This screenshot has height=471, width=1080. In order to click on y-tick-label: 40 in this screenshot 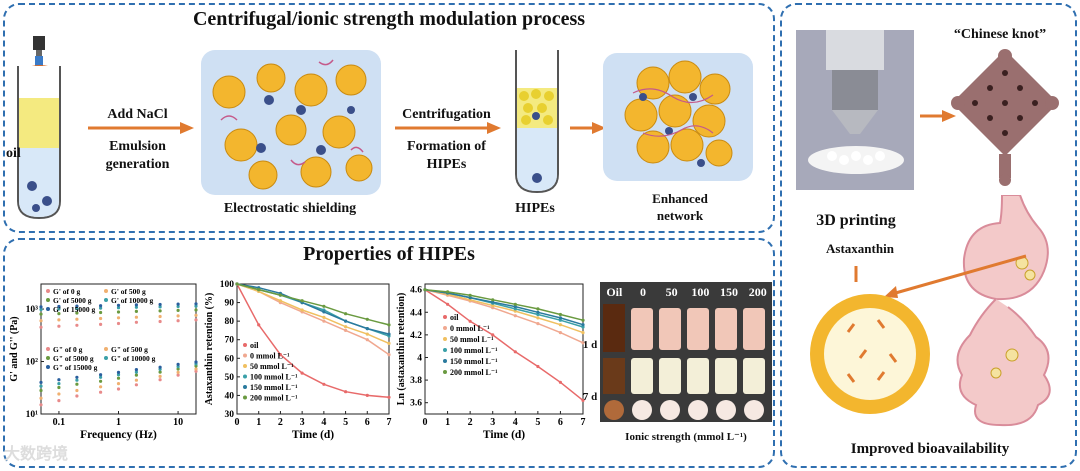, I will do `click(230, 396)`.